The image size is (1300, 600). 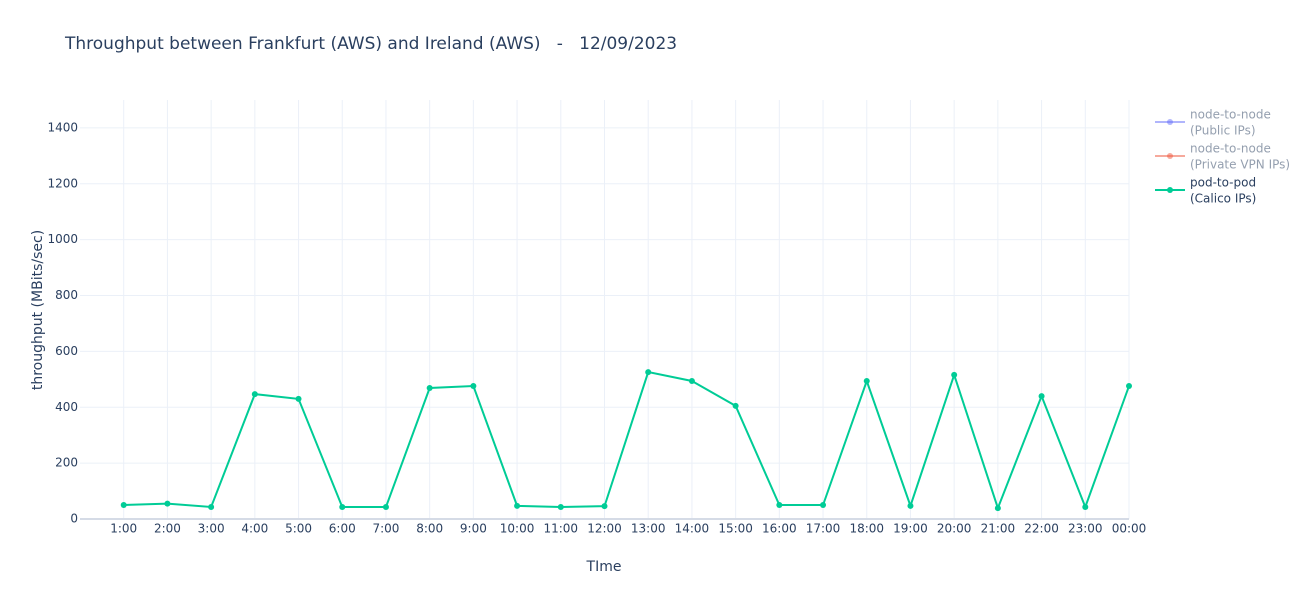 I want to click on y-tick-label: 1000, so click(x=62, y=239).